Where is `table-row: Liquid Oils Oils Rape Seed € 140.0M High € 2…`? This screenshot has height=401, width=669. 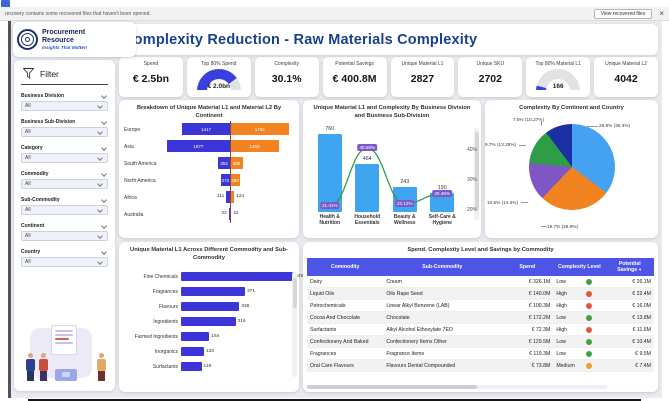 table-row: Liquid Oils Oils Rape Seed € 140.0M High € 2… is located at coordinates (480, 293).